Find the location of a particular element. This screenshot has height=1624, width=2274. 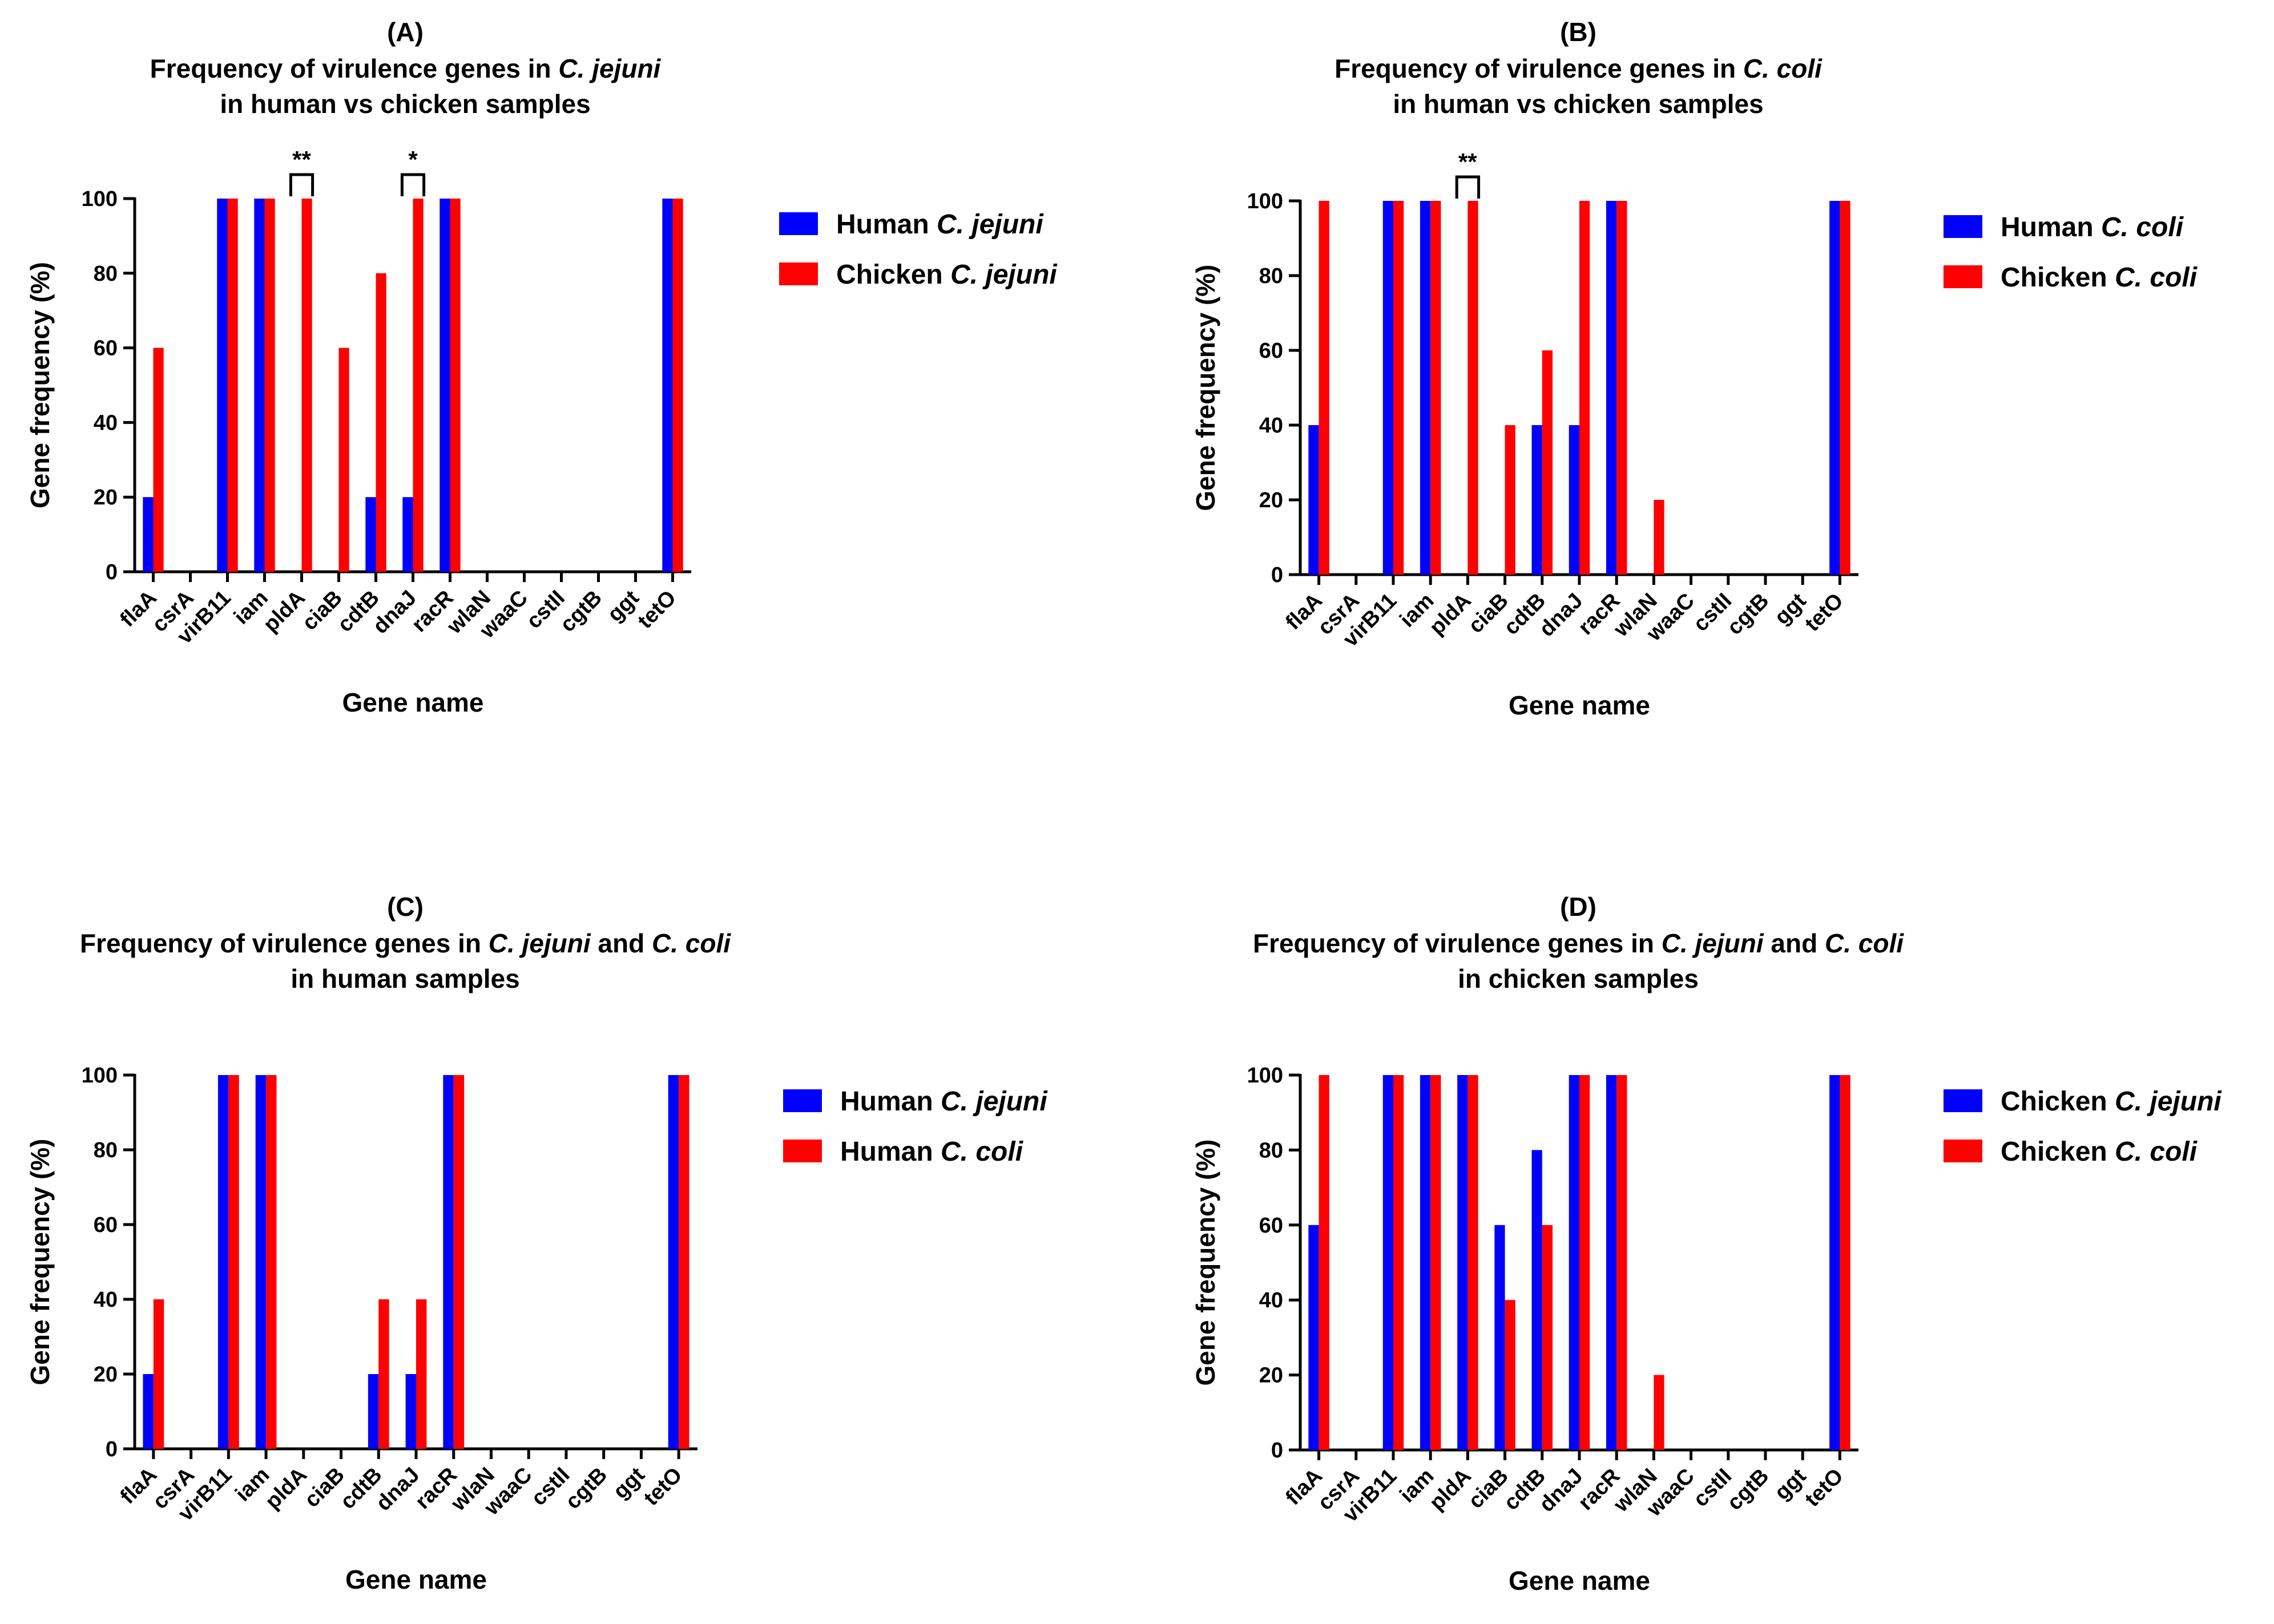

x-tick-label: ciaB is located at coordinates (324, 1487).